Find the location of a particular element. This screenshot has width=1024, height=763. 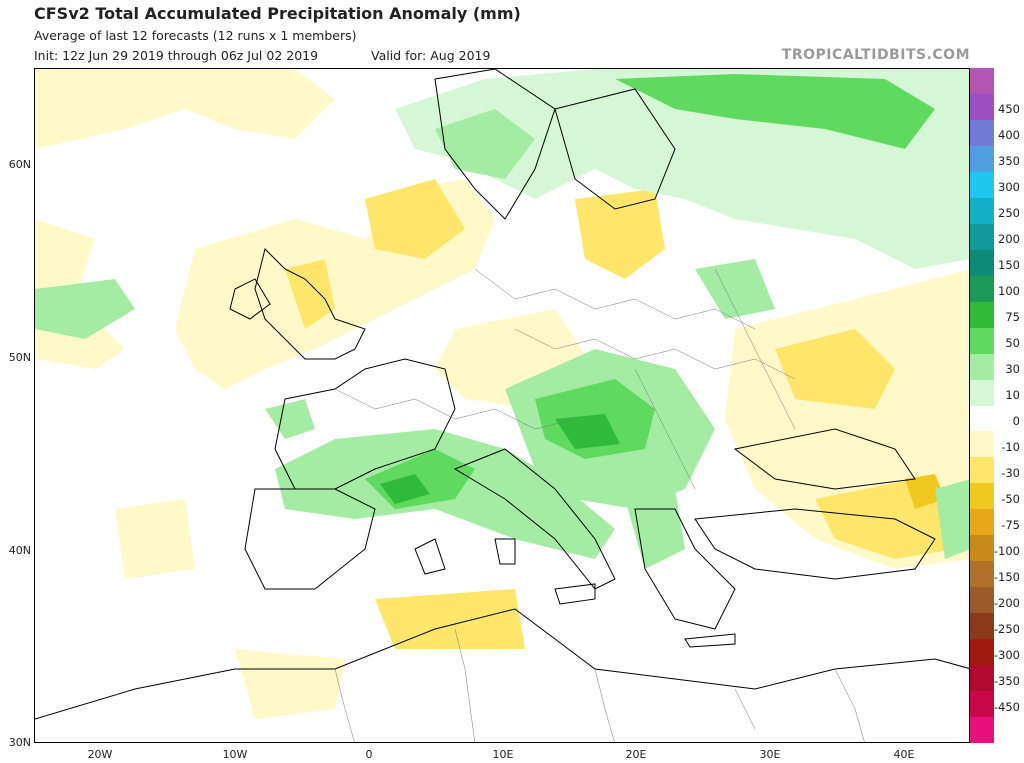

lon-label-10e: 10E is located at coordinates (503, 754).